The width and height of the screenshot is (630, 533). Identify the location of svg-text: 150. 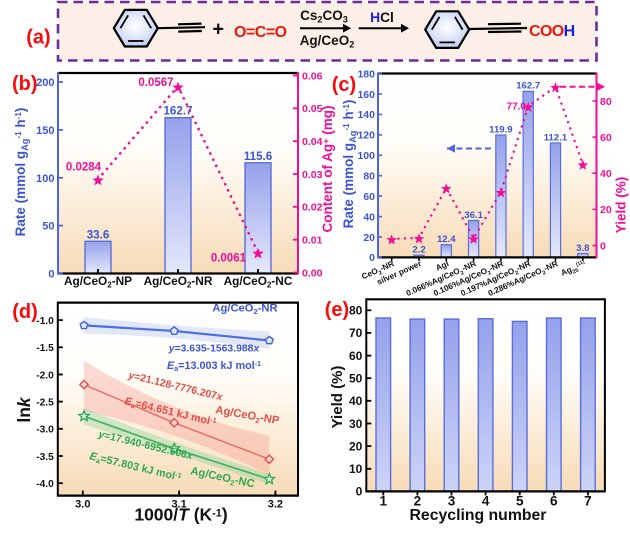
(45, 131).